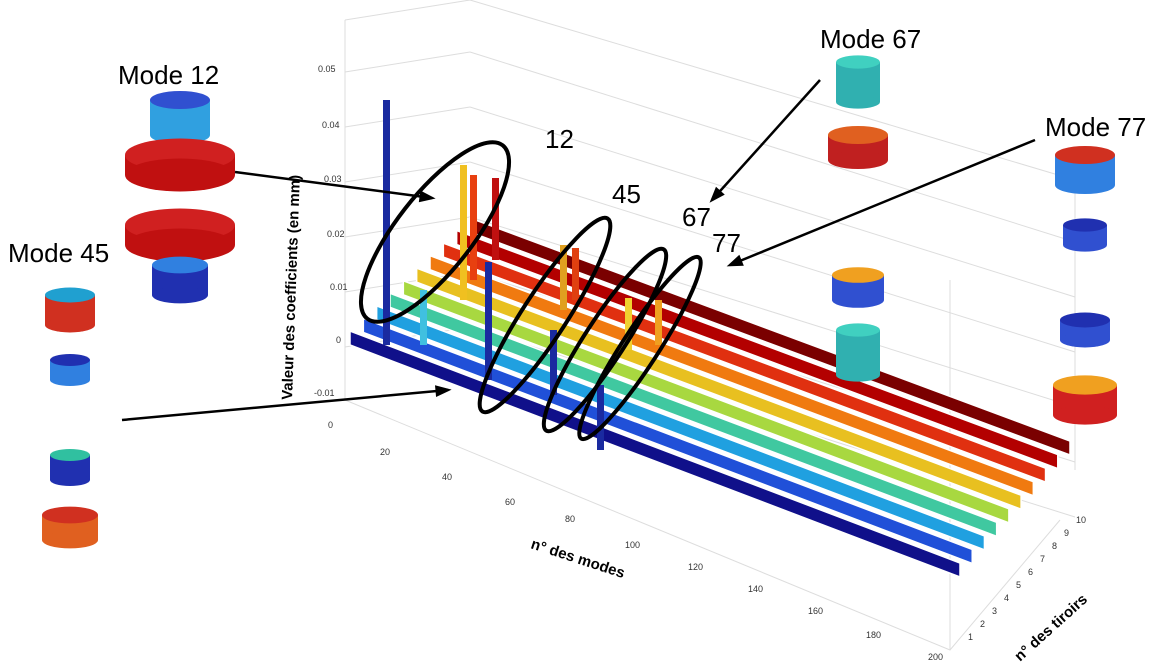  Describe the element at coordinates (982, 624) in the screenshot. I see `z-tick-label: 2` at that location.